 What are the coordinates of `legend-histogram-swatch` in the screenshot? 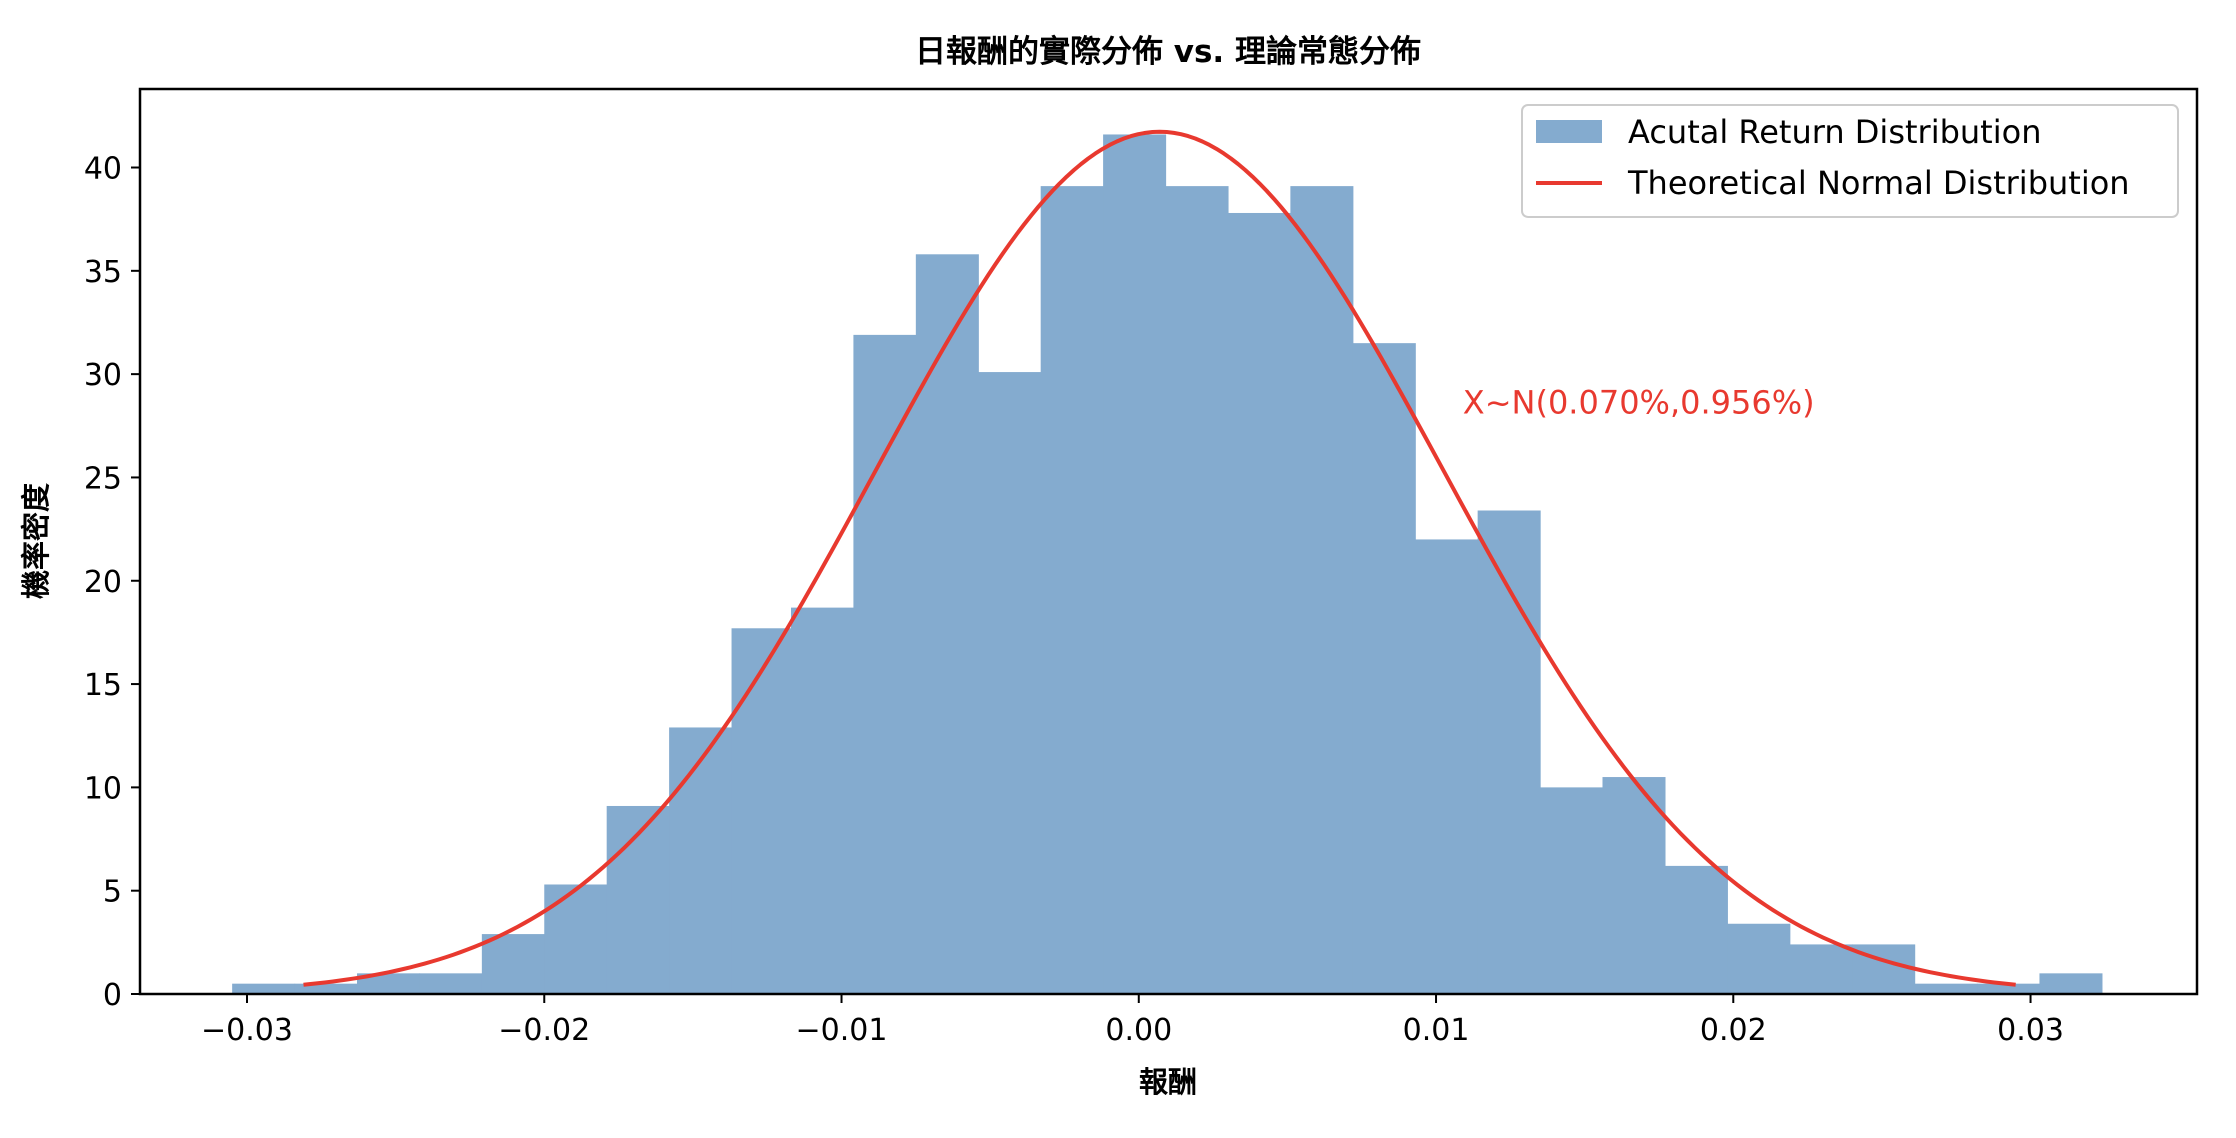 It's located at (1569, 131).